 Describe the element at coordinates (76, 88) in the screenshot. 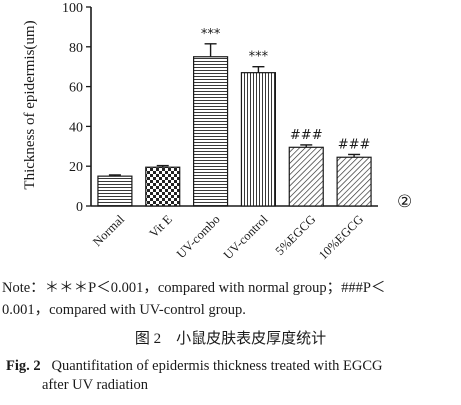

I see `y-tick-label: 60` at that location.